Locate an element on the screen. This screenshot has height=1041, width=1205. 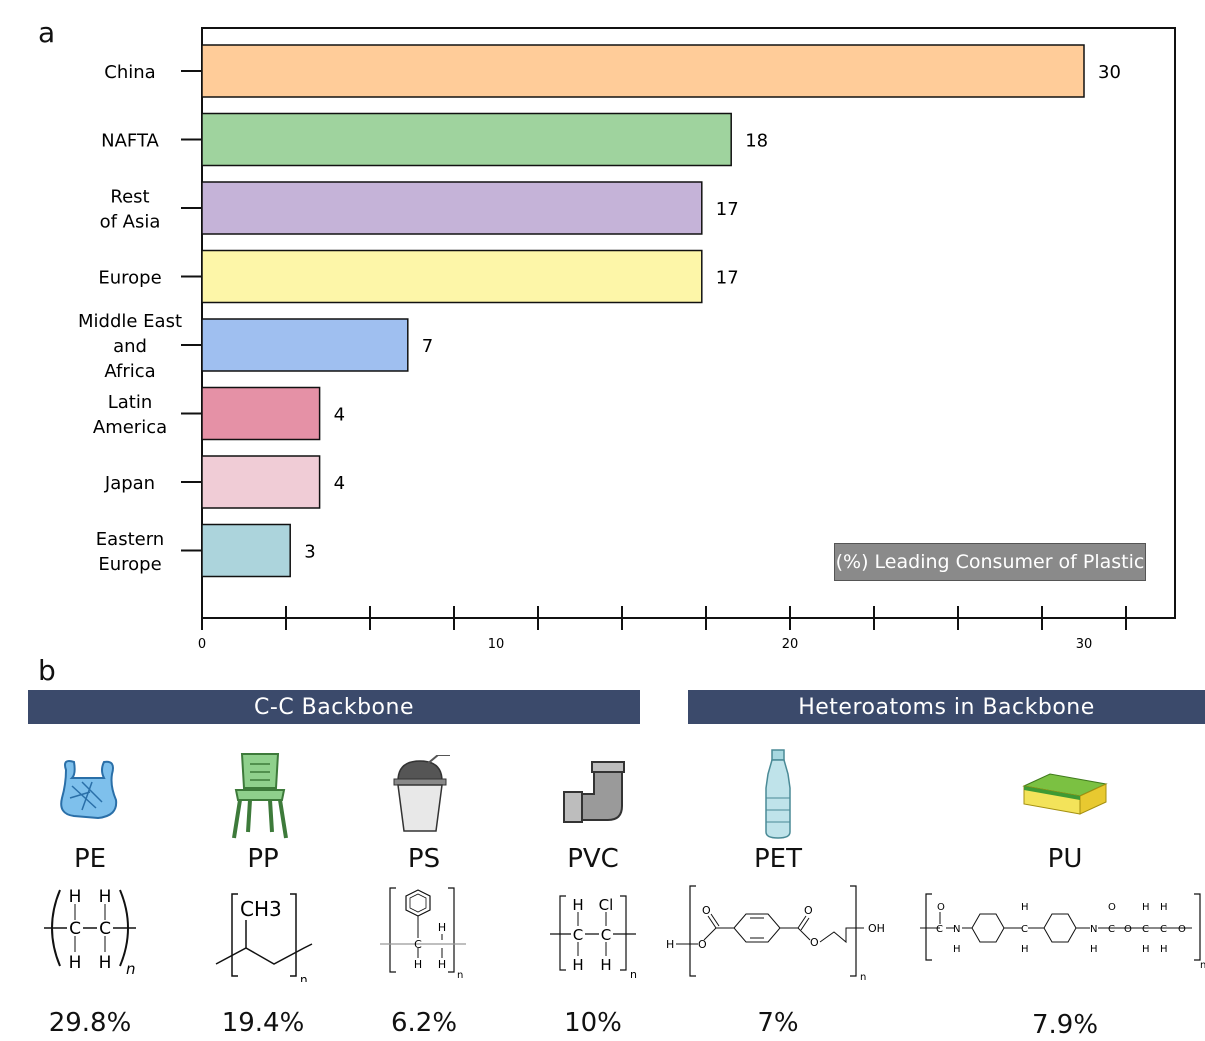
panel-b-label: b is located at coordinates (47, 670).